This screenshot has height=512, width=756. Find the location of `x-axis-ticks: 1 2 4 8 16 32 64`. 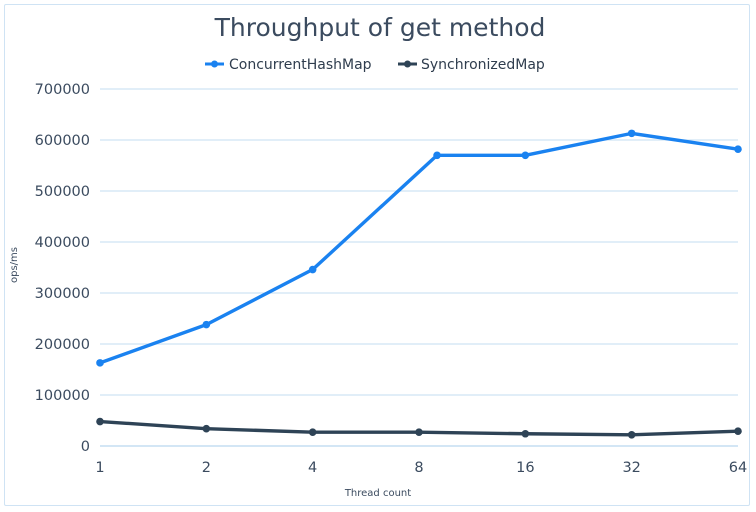

x-axis-ticks: 1 2 4 8 16 32 64 is located at coordinates (421, 468).